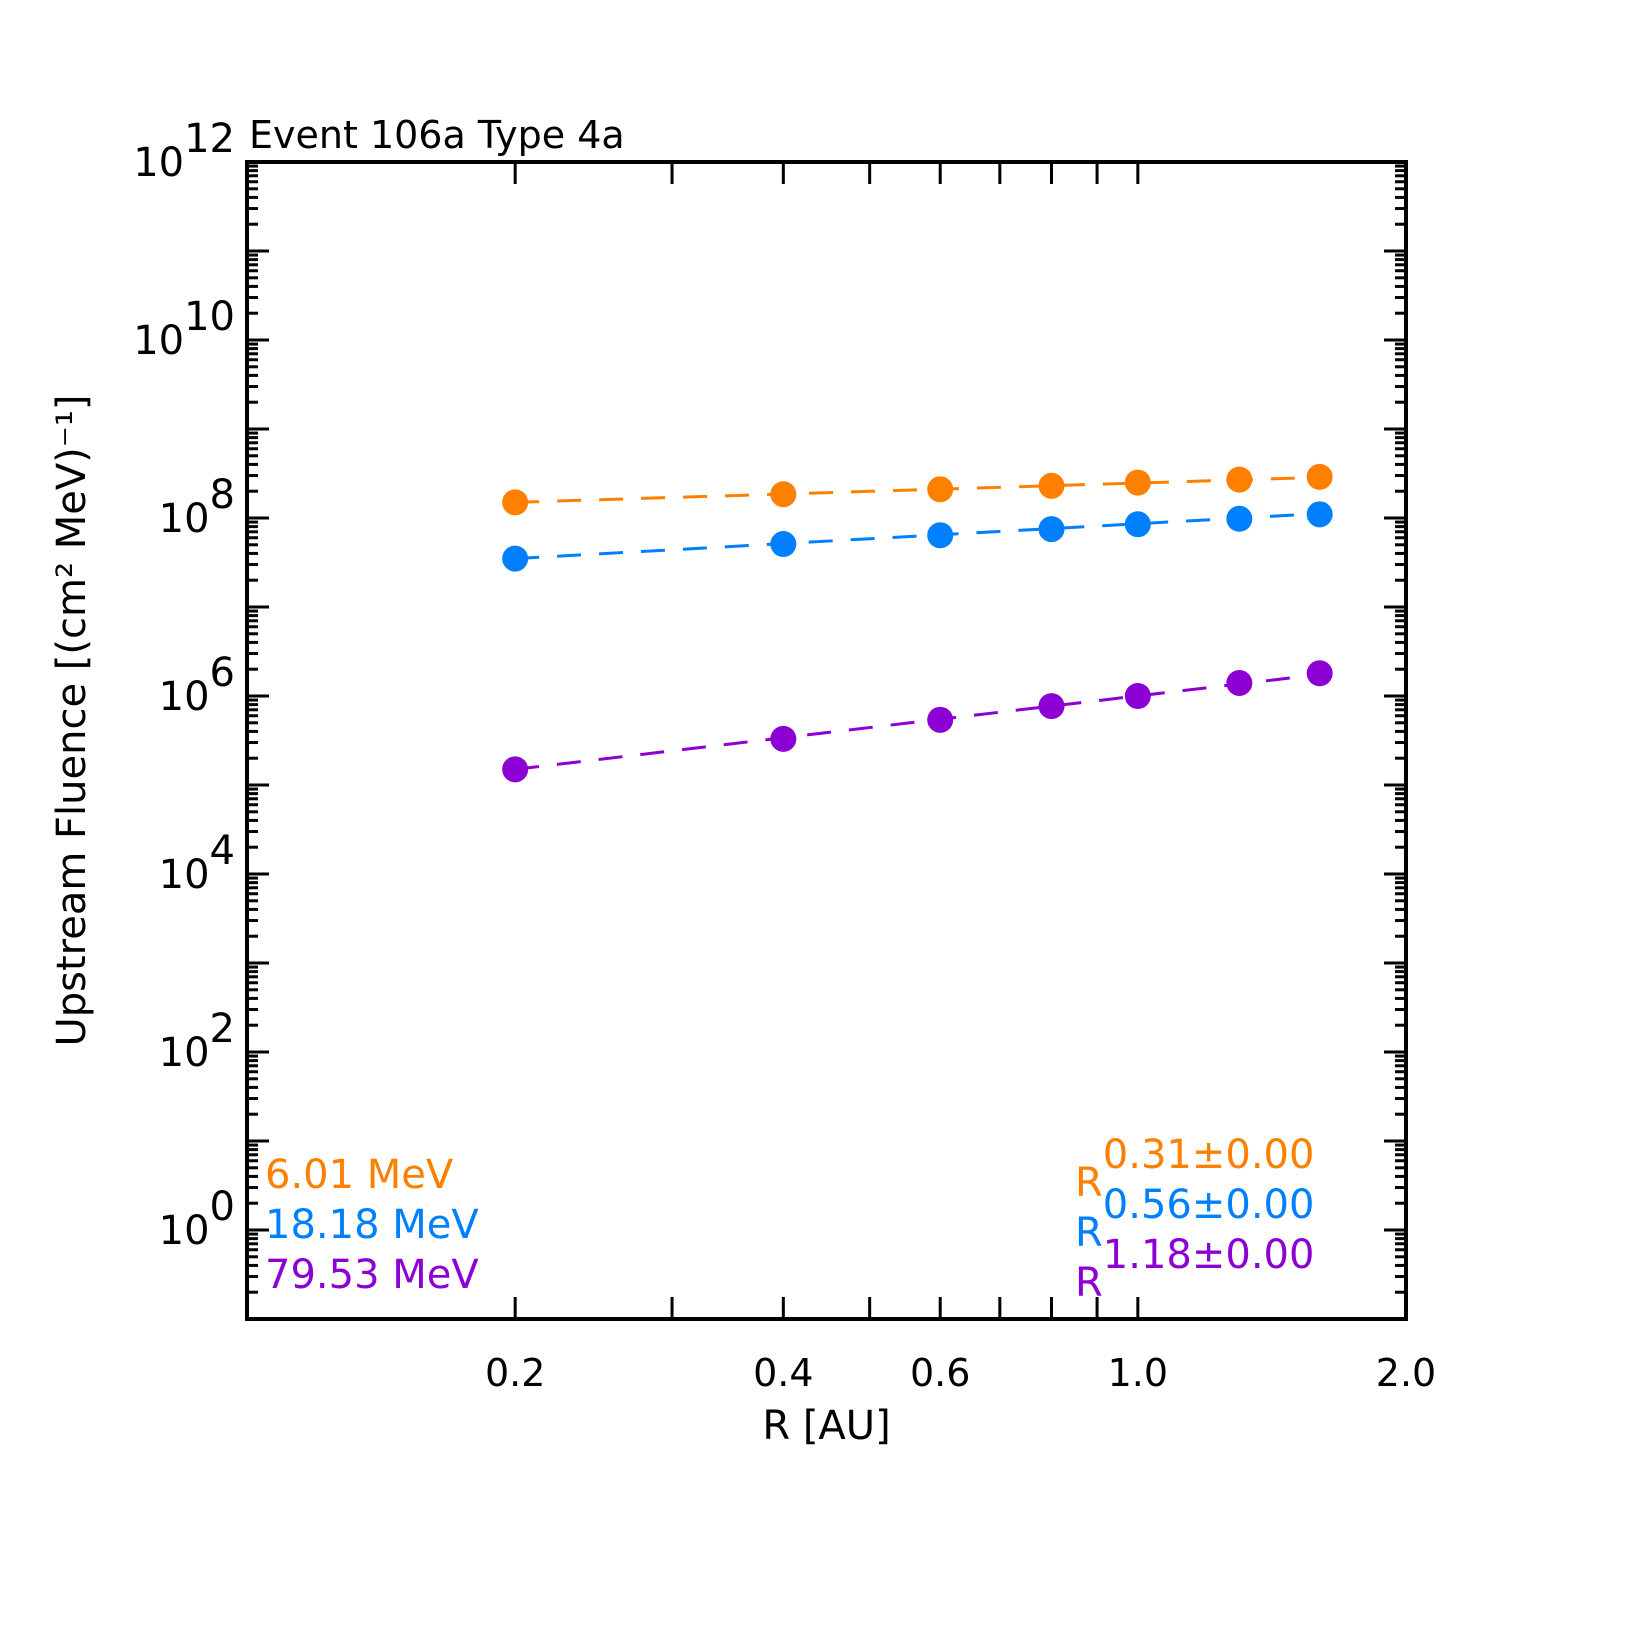 Image resolution: width=1650 pixels, height=1650 pixels. What do you see at coordinates (1194, 1219) in the screenshot?
I see `fit-legend-entry: R0.56±0.00` at bounding box center [1194, 1219].